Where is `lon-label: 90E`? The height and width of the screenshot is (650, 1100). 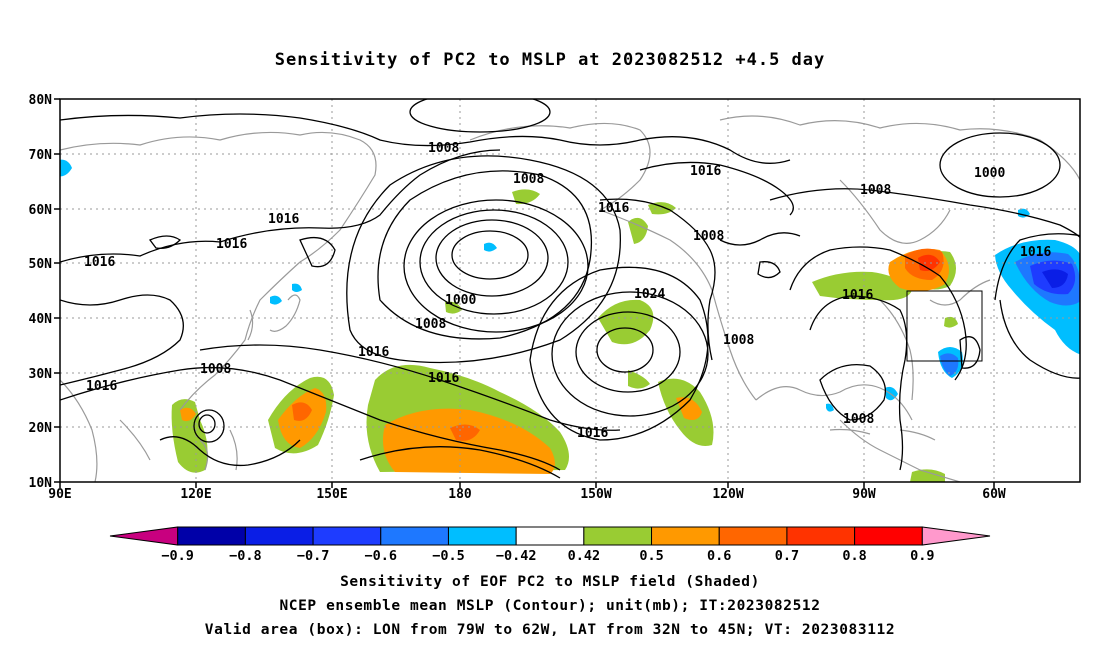
lon-label: 90E is located at coordinates (59, 493).